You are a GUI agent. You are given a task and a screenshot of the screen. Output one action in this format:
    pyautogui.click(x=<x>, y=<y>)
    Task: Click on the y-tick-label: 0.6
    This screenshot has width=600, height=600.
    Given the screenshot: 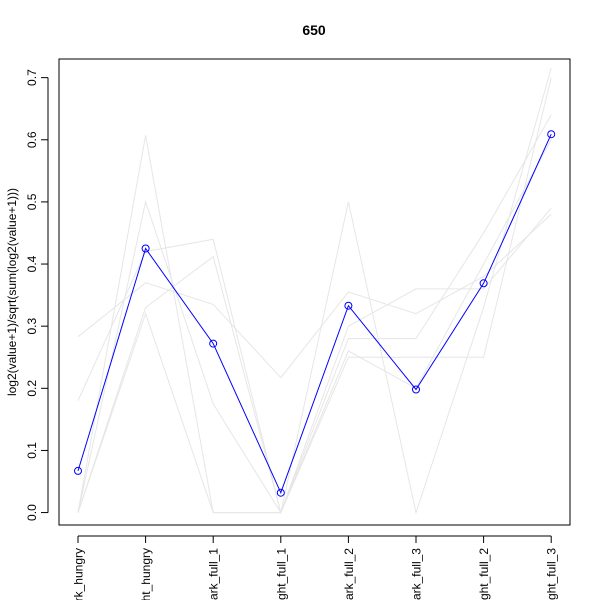 What is the action you would take?
    pyautogui.click(x=32, y=139)
    